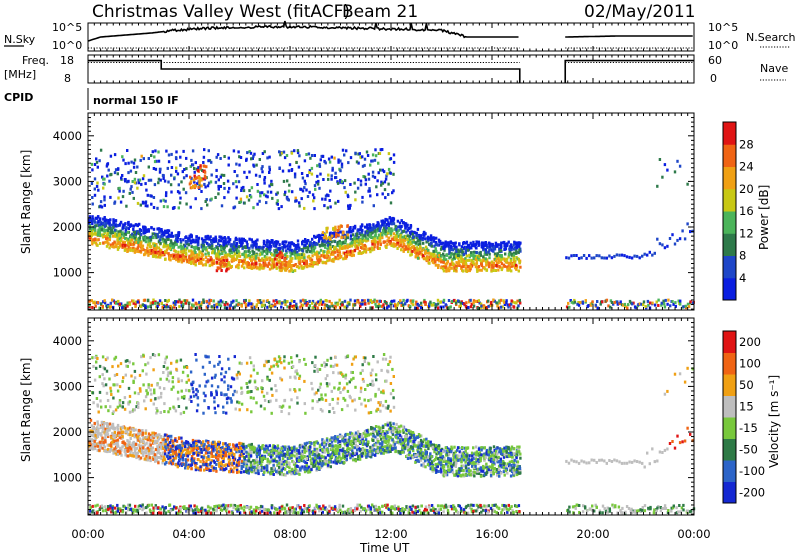  Describe the element at coordinates (391, 71) in the screenshot. I see `freq-series` at that location.